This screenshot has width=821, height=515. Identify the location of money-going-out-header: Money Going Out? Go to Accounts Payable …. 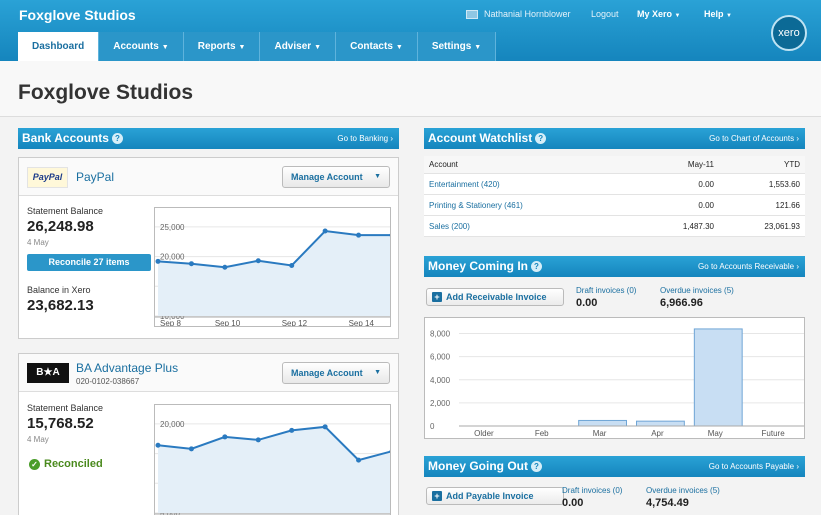
(614, 466).